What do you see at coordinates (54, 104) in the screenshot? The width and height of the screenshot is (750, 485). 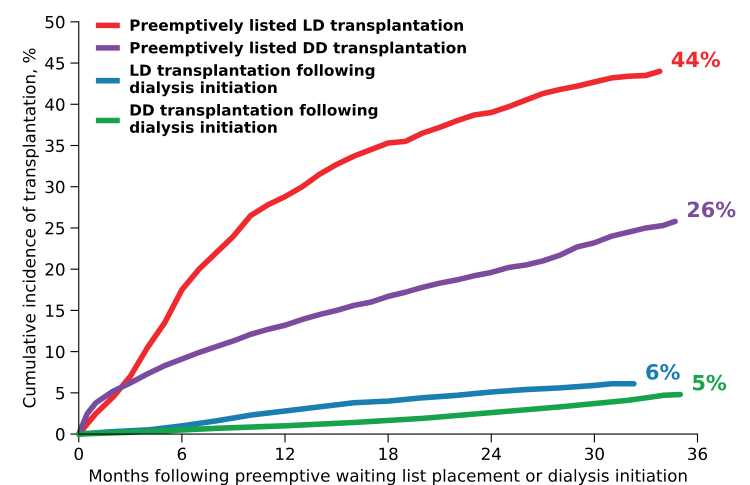 I see `y-tick-label: 40` at bounding box center [54, 104].